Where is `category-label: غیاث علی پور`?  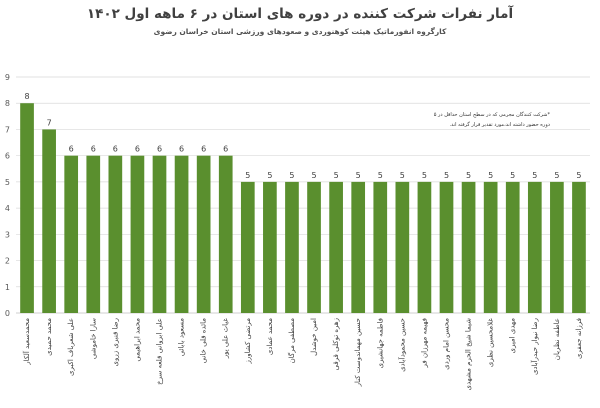
category-label: غیاث علی پور is located at coordinates (226, 339).